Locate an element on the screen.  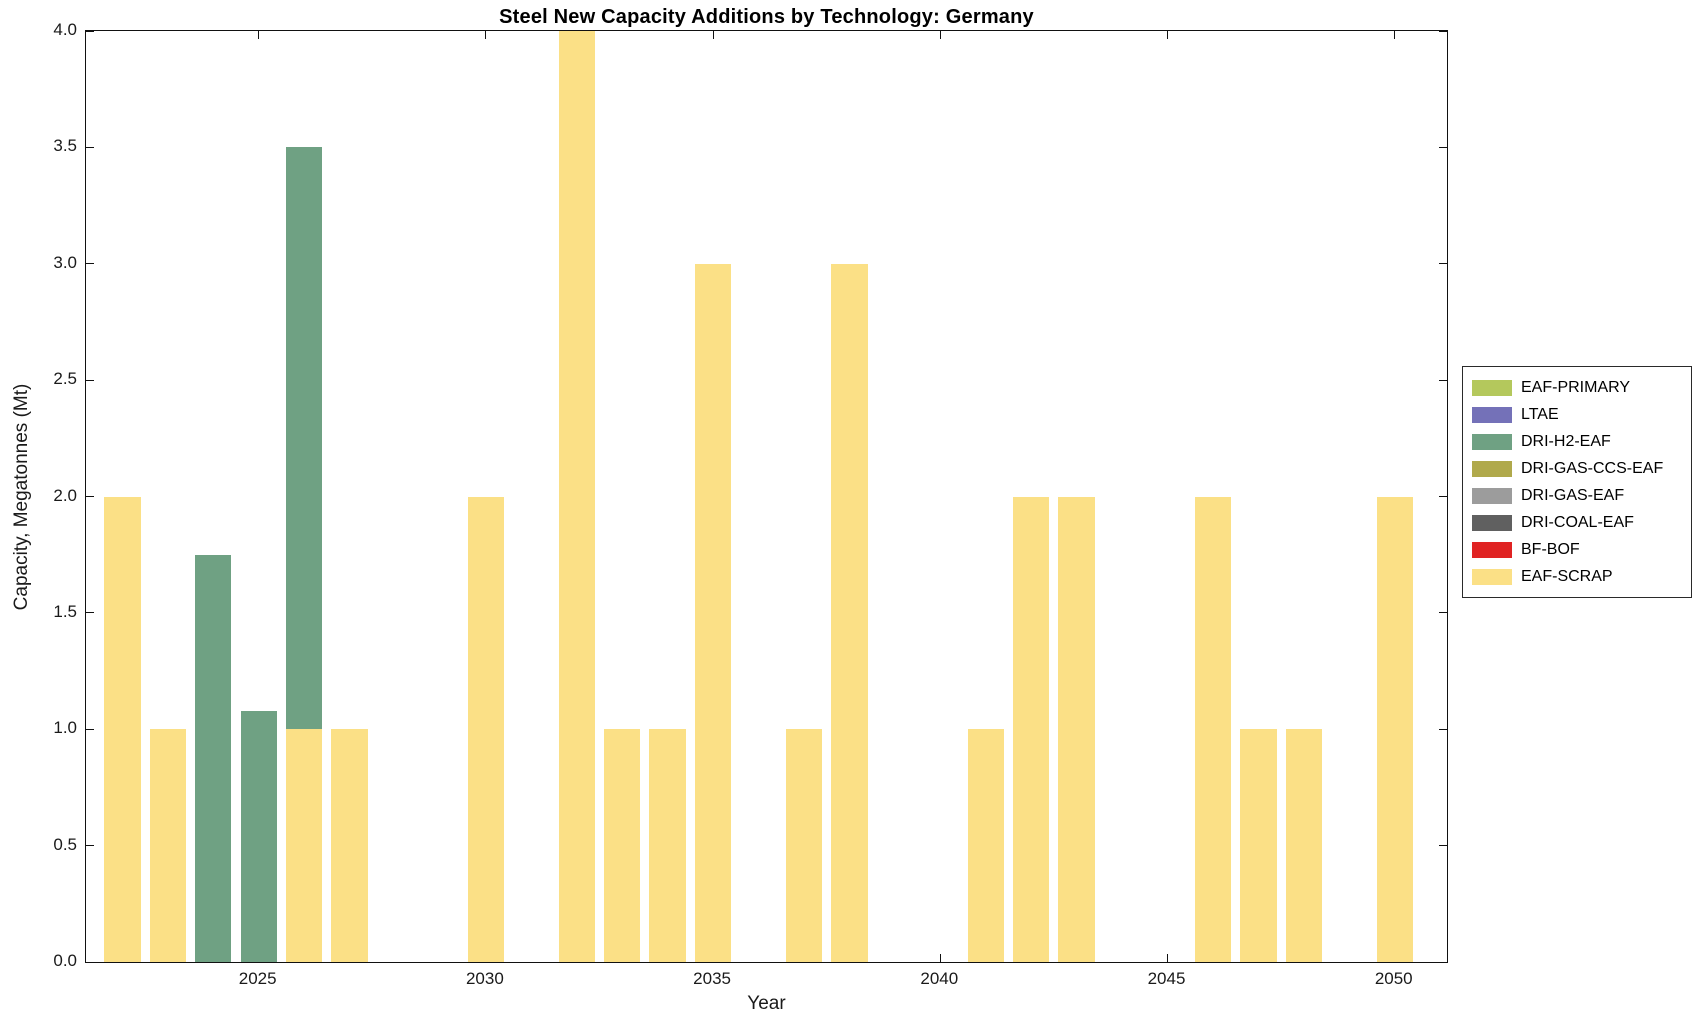
bar-2024-dri-h2-eaf is located at coordinates (213, 758).